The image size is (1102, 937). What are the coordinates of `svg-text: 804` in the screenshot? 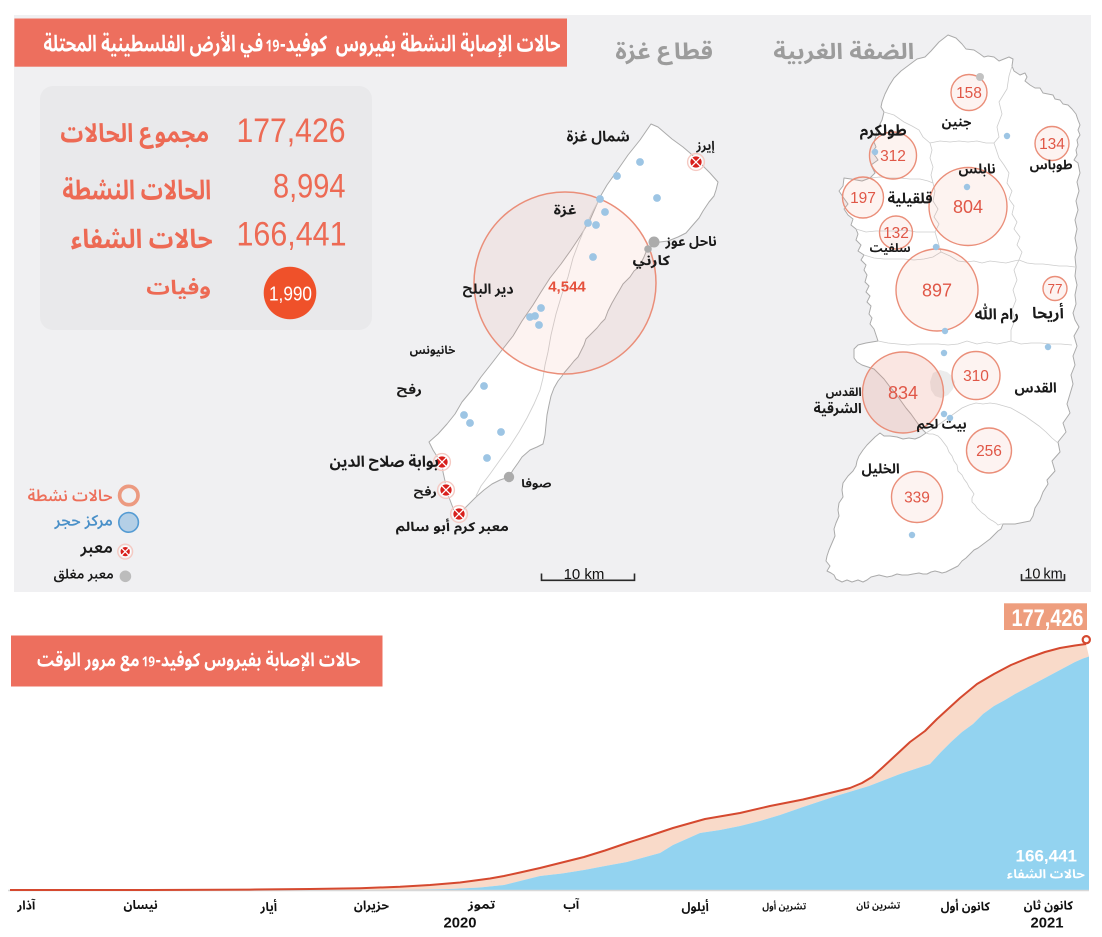 It's located at (968, 207).